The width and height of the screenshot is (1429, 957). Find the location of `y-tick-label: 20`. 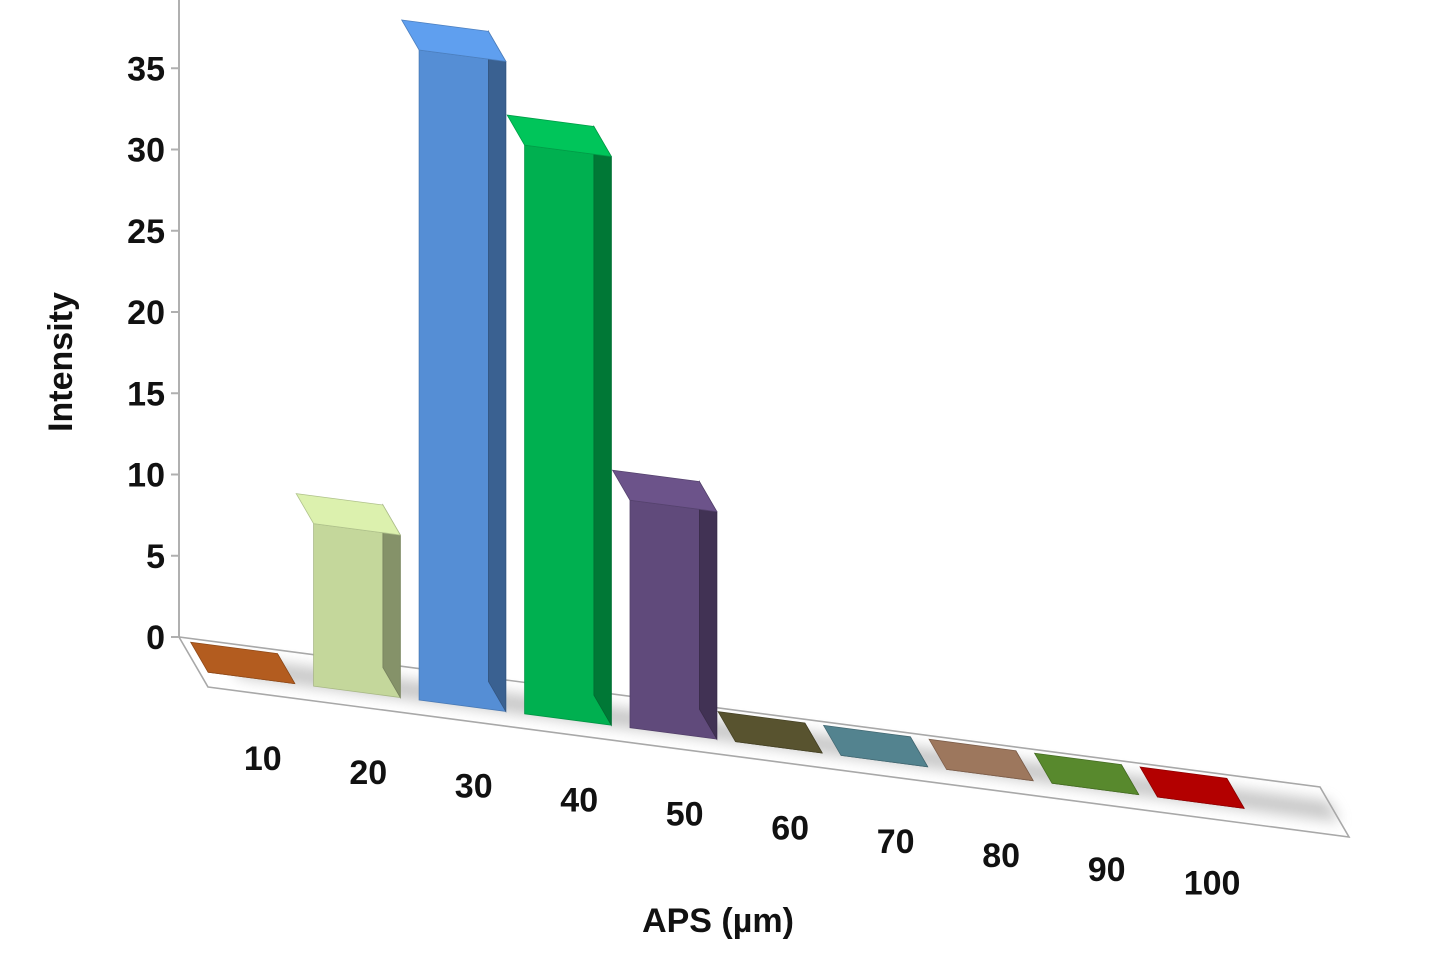

y-tick-label: 20 is located at coordinates (146, 313).